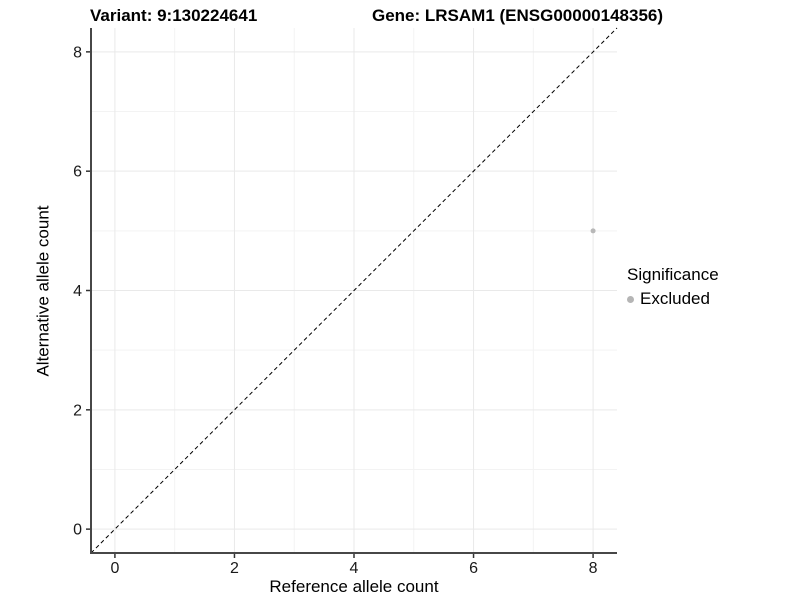  Describe the element at coordinates (593, 231) in the screenshot. I see `data-point` at that location.